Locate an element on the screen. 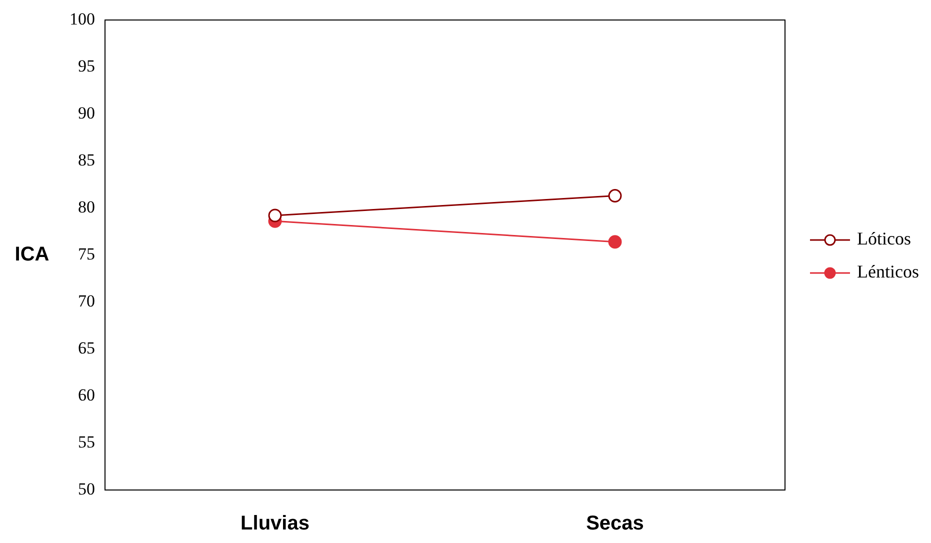 The image size is (931, 543). y-axis-title: ICA is located at coordinates (32, 255).